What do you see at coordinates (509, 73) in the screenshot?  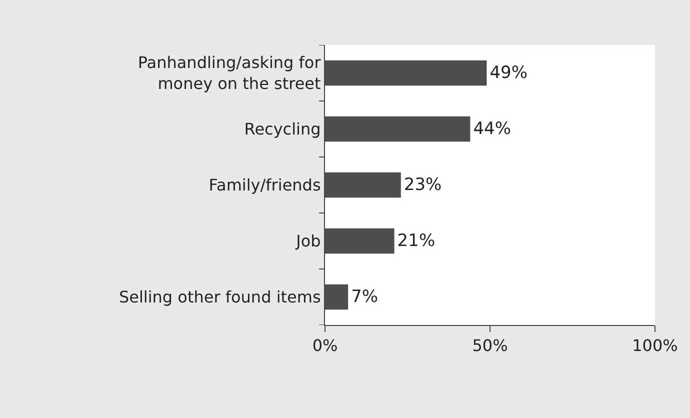 I see `data-label: 49%` at bounding box center [509, 73].